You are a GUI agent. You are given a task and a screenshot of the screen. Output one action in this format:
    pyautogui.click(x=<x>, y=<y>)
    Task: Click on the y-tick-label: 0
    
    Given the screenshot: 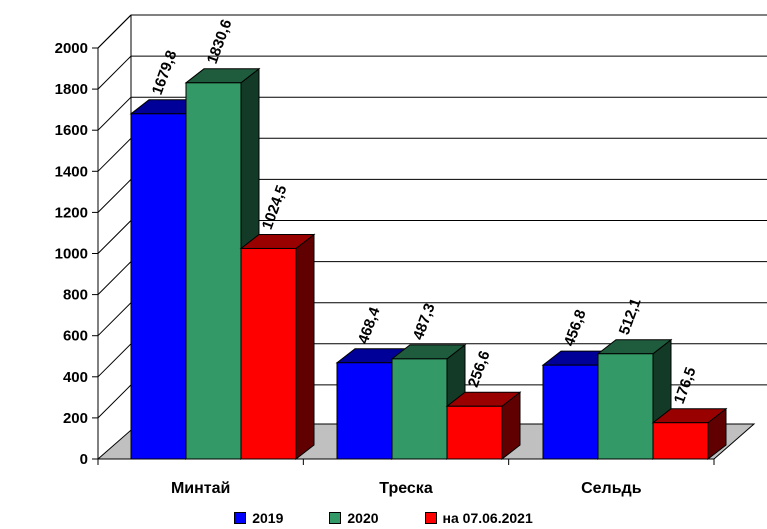 What is the action you would take?
    pyautogui.click(x=84, y=459)
    